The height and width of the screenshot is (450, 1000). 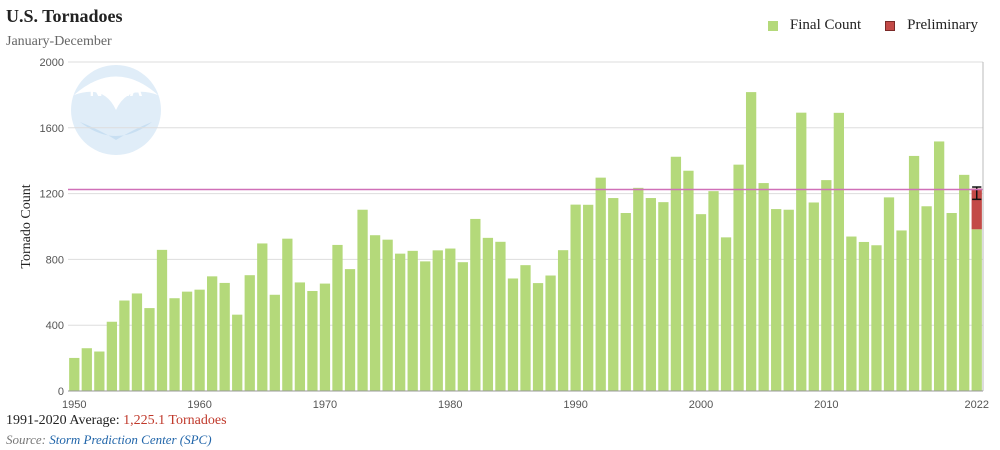 I want to click on bar-final-1979, so click(x=437, y=320).